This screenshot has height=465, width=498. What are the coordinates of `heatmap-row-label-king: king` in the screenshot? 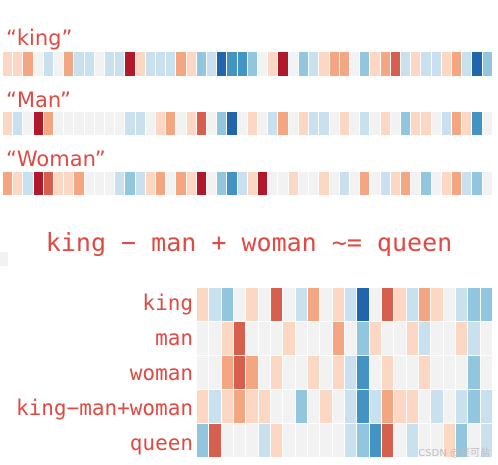 It's located at (167, 303).